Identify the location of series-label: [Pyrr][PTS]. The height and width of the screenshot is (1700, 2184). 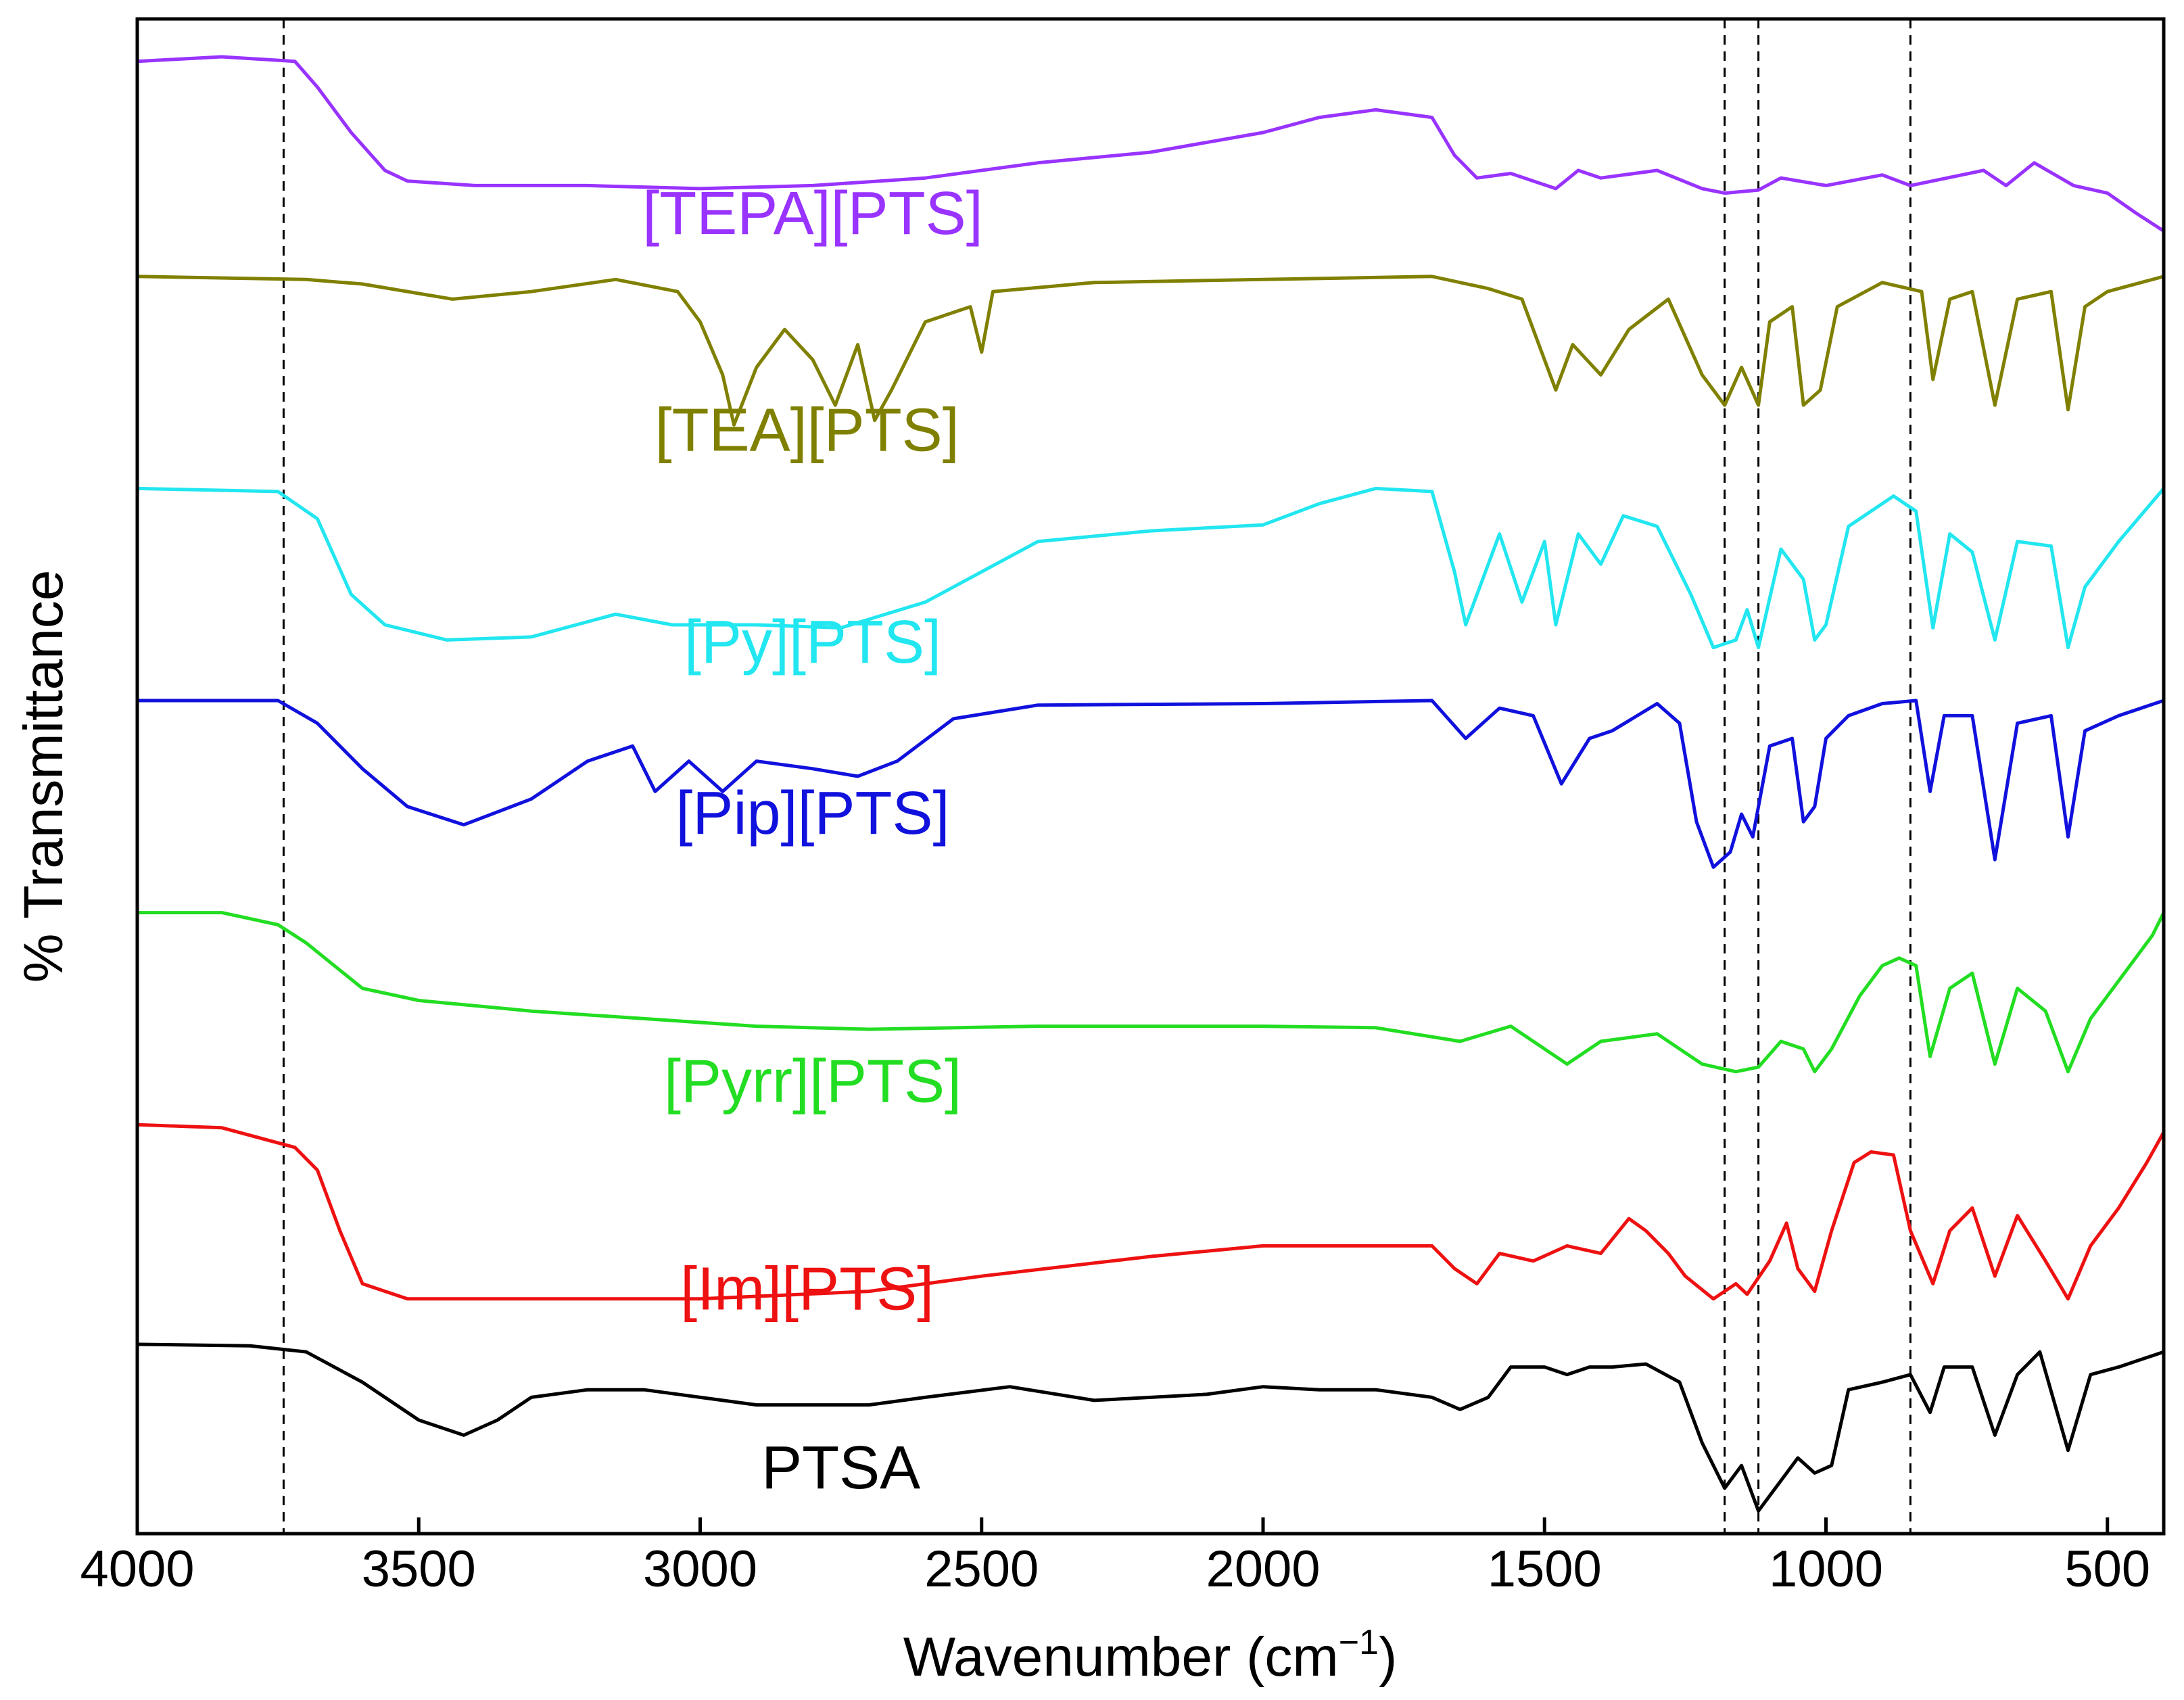
(813, 1082).